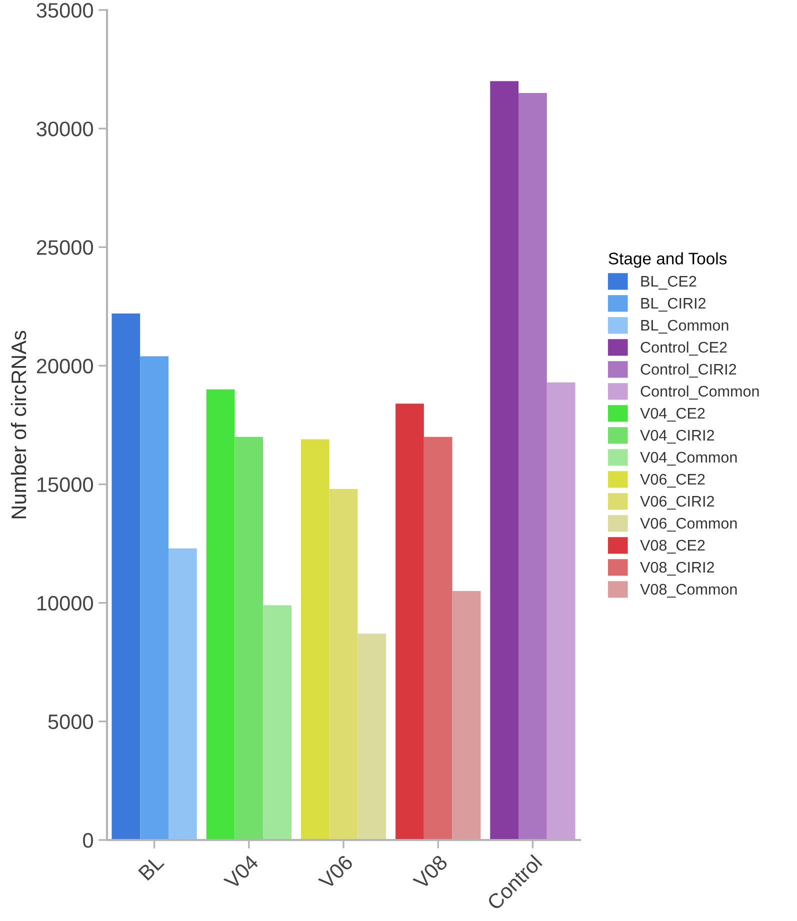 This screenshot has width=797, height=921. I want to click on y-tick-label: 10000, so click(65, 603).